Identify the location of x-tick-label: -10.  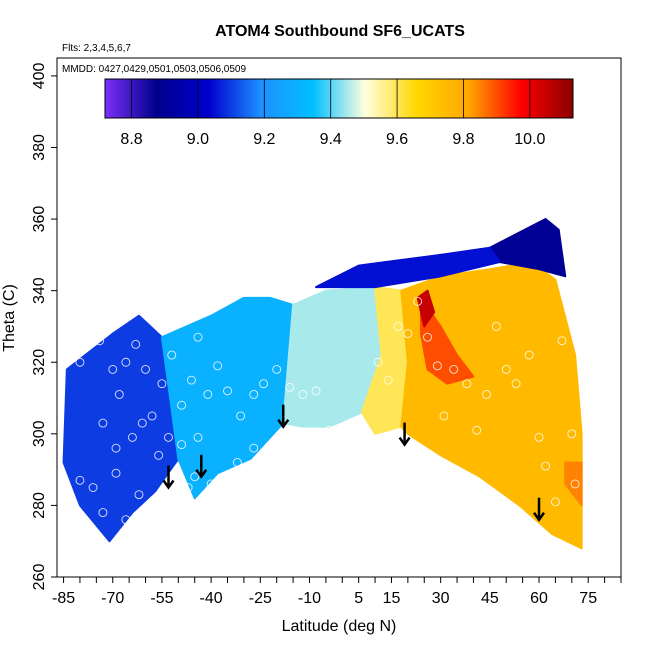
(309, 598).